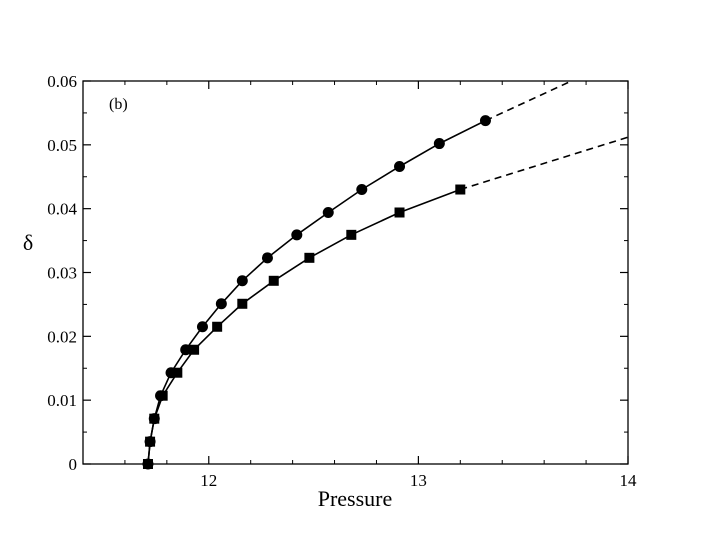 The height and width of the screenshot is (546, 706). Describe the element at coordinates (62, 145) in the screenshot. I see `y-tick-label: 0.05` at that location.